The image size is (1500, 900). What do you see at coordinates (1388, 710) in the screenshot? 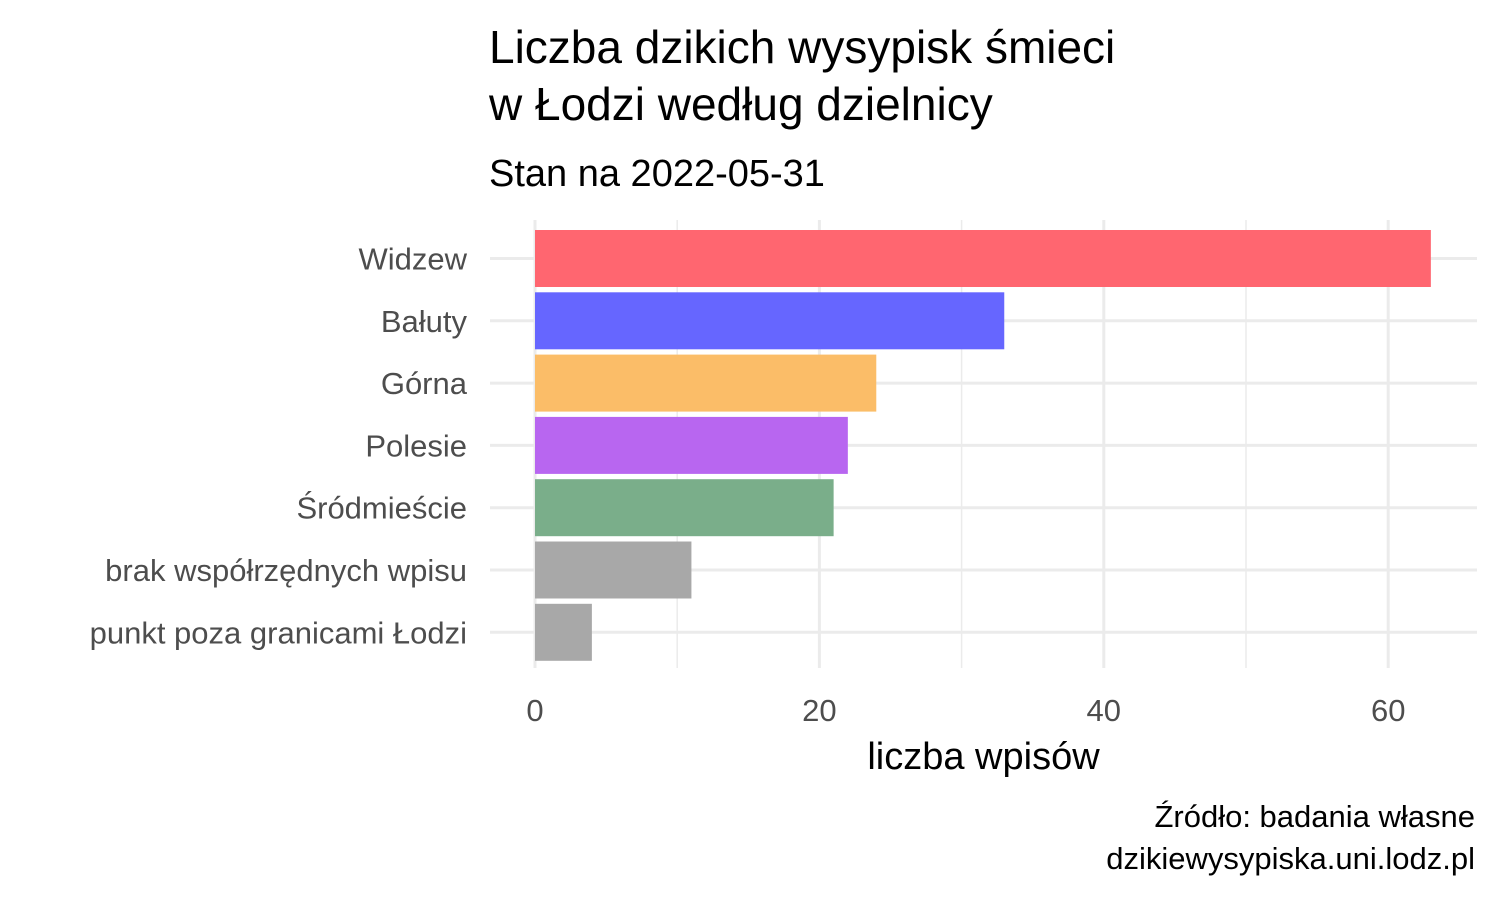
I see `x-tick-label: 60` at bounding box center [1388, 710].